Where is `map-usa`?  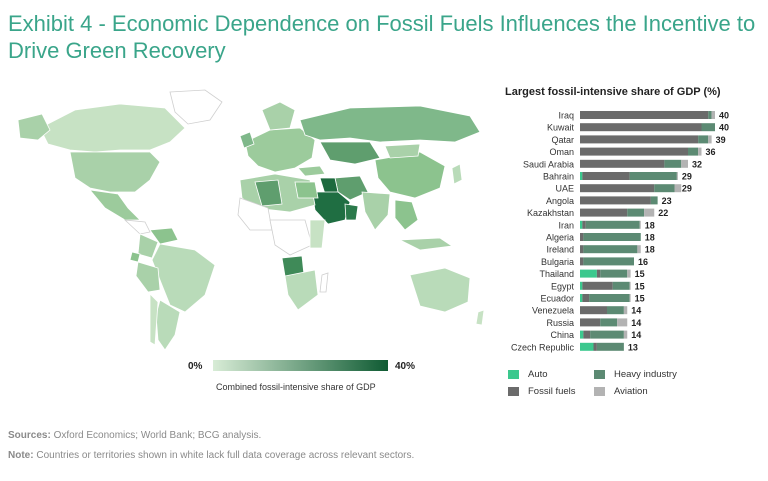
map-usa is located at coordinates (115, 172).